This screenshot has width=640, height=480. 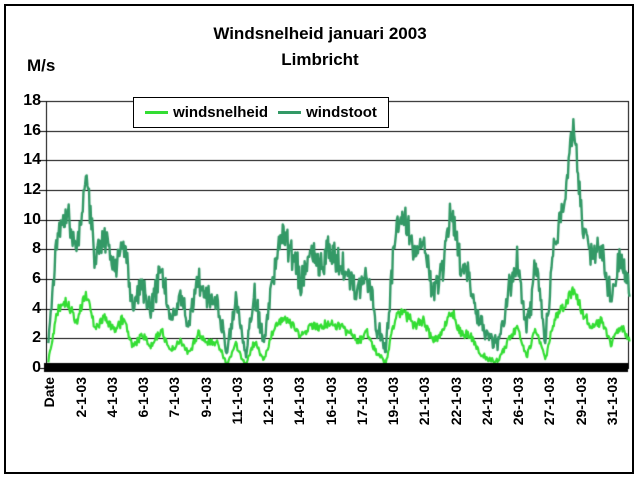 What do you see at coordinates (32, 130) in the screenshot?
I see `y-tick-label: 16` at bounding box center [32, 130].